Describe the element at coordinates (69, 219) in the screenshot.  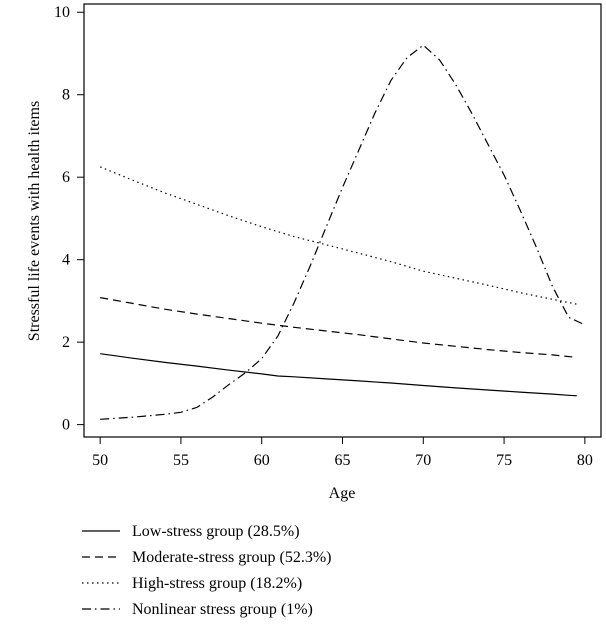
I see `y-axis: 0 2 4 6 8 10` at that location.